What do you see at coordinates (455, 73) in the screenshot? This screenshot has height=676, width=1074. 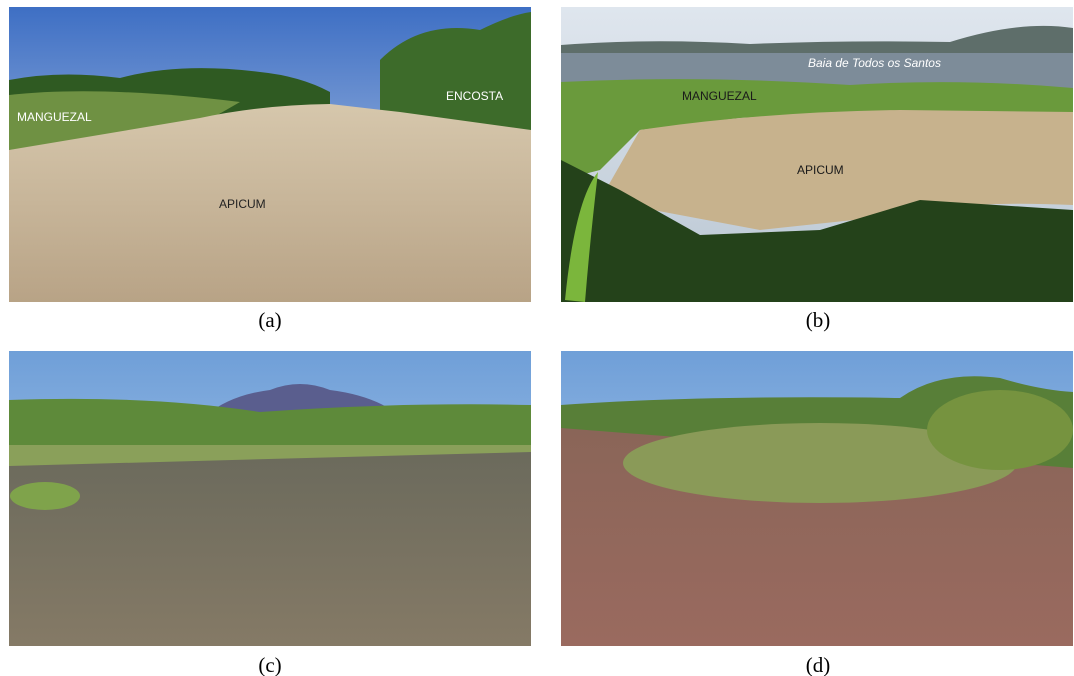 I see `slope-forest` at bounding box center [455, 73].